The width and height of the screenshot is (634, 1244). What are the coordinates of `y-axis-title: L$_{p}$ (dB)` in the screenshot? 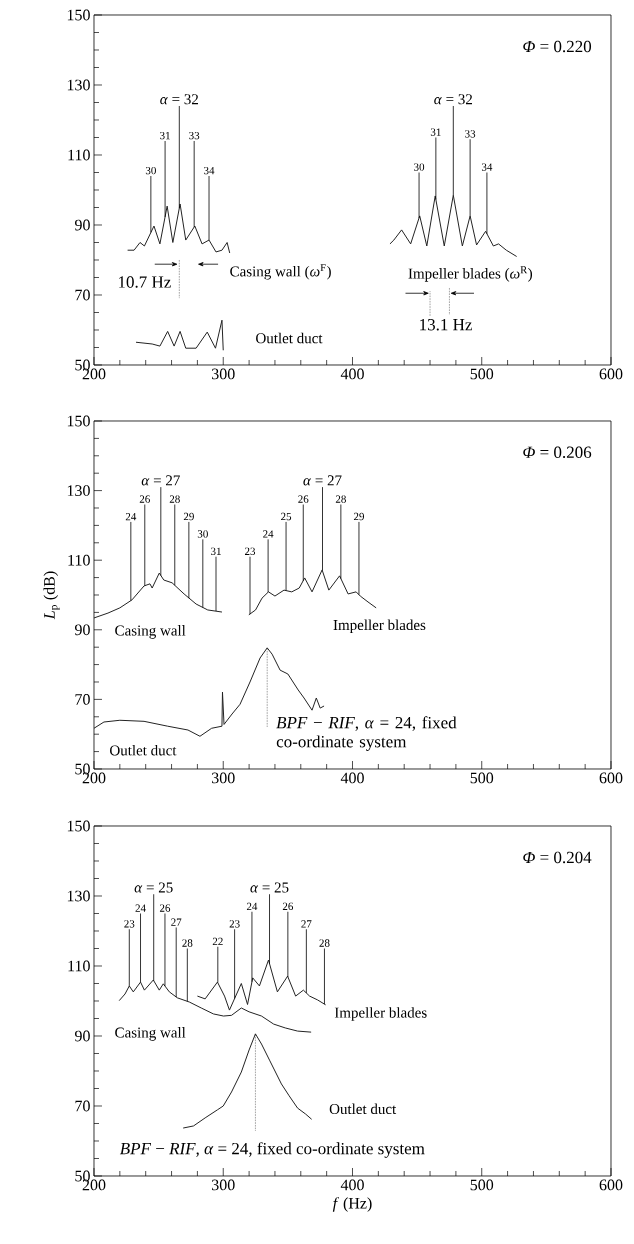 It's located at (51, 595).